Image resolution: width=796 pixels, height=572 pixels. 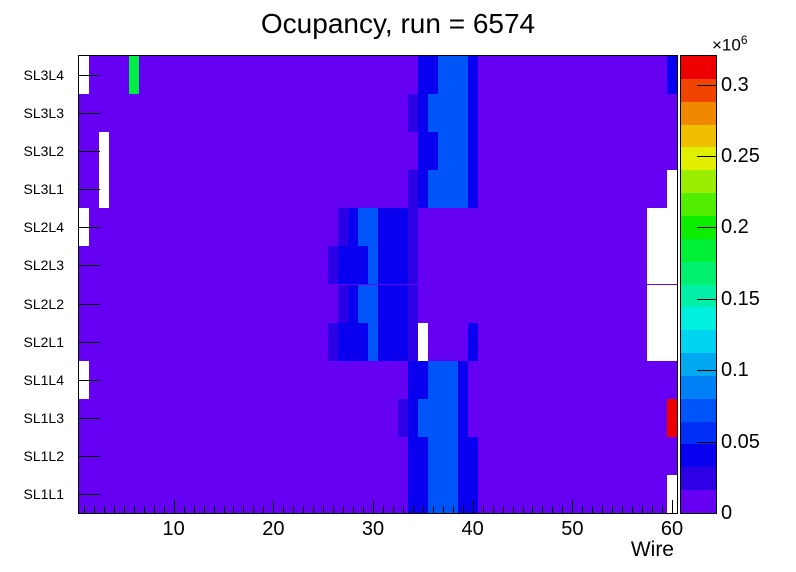 What do you see at coordinates (43, 189) in the screenshot?
I see `y-axis-label: SL3L1` at bounding box center [43, 189].